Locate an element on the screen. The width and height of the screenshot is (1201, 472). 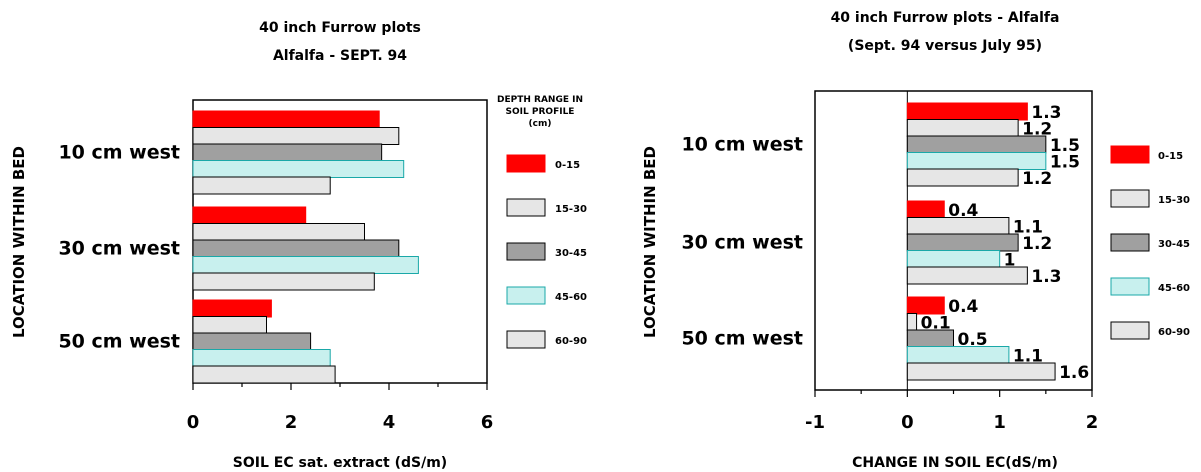
chart1-legend-label: 15-30 is located at coordinates (571, 209).